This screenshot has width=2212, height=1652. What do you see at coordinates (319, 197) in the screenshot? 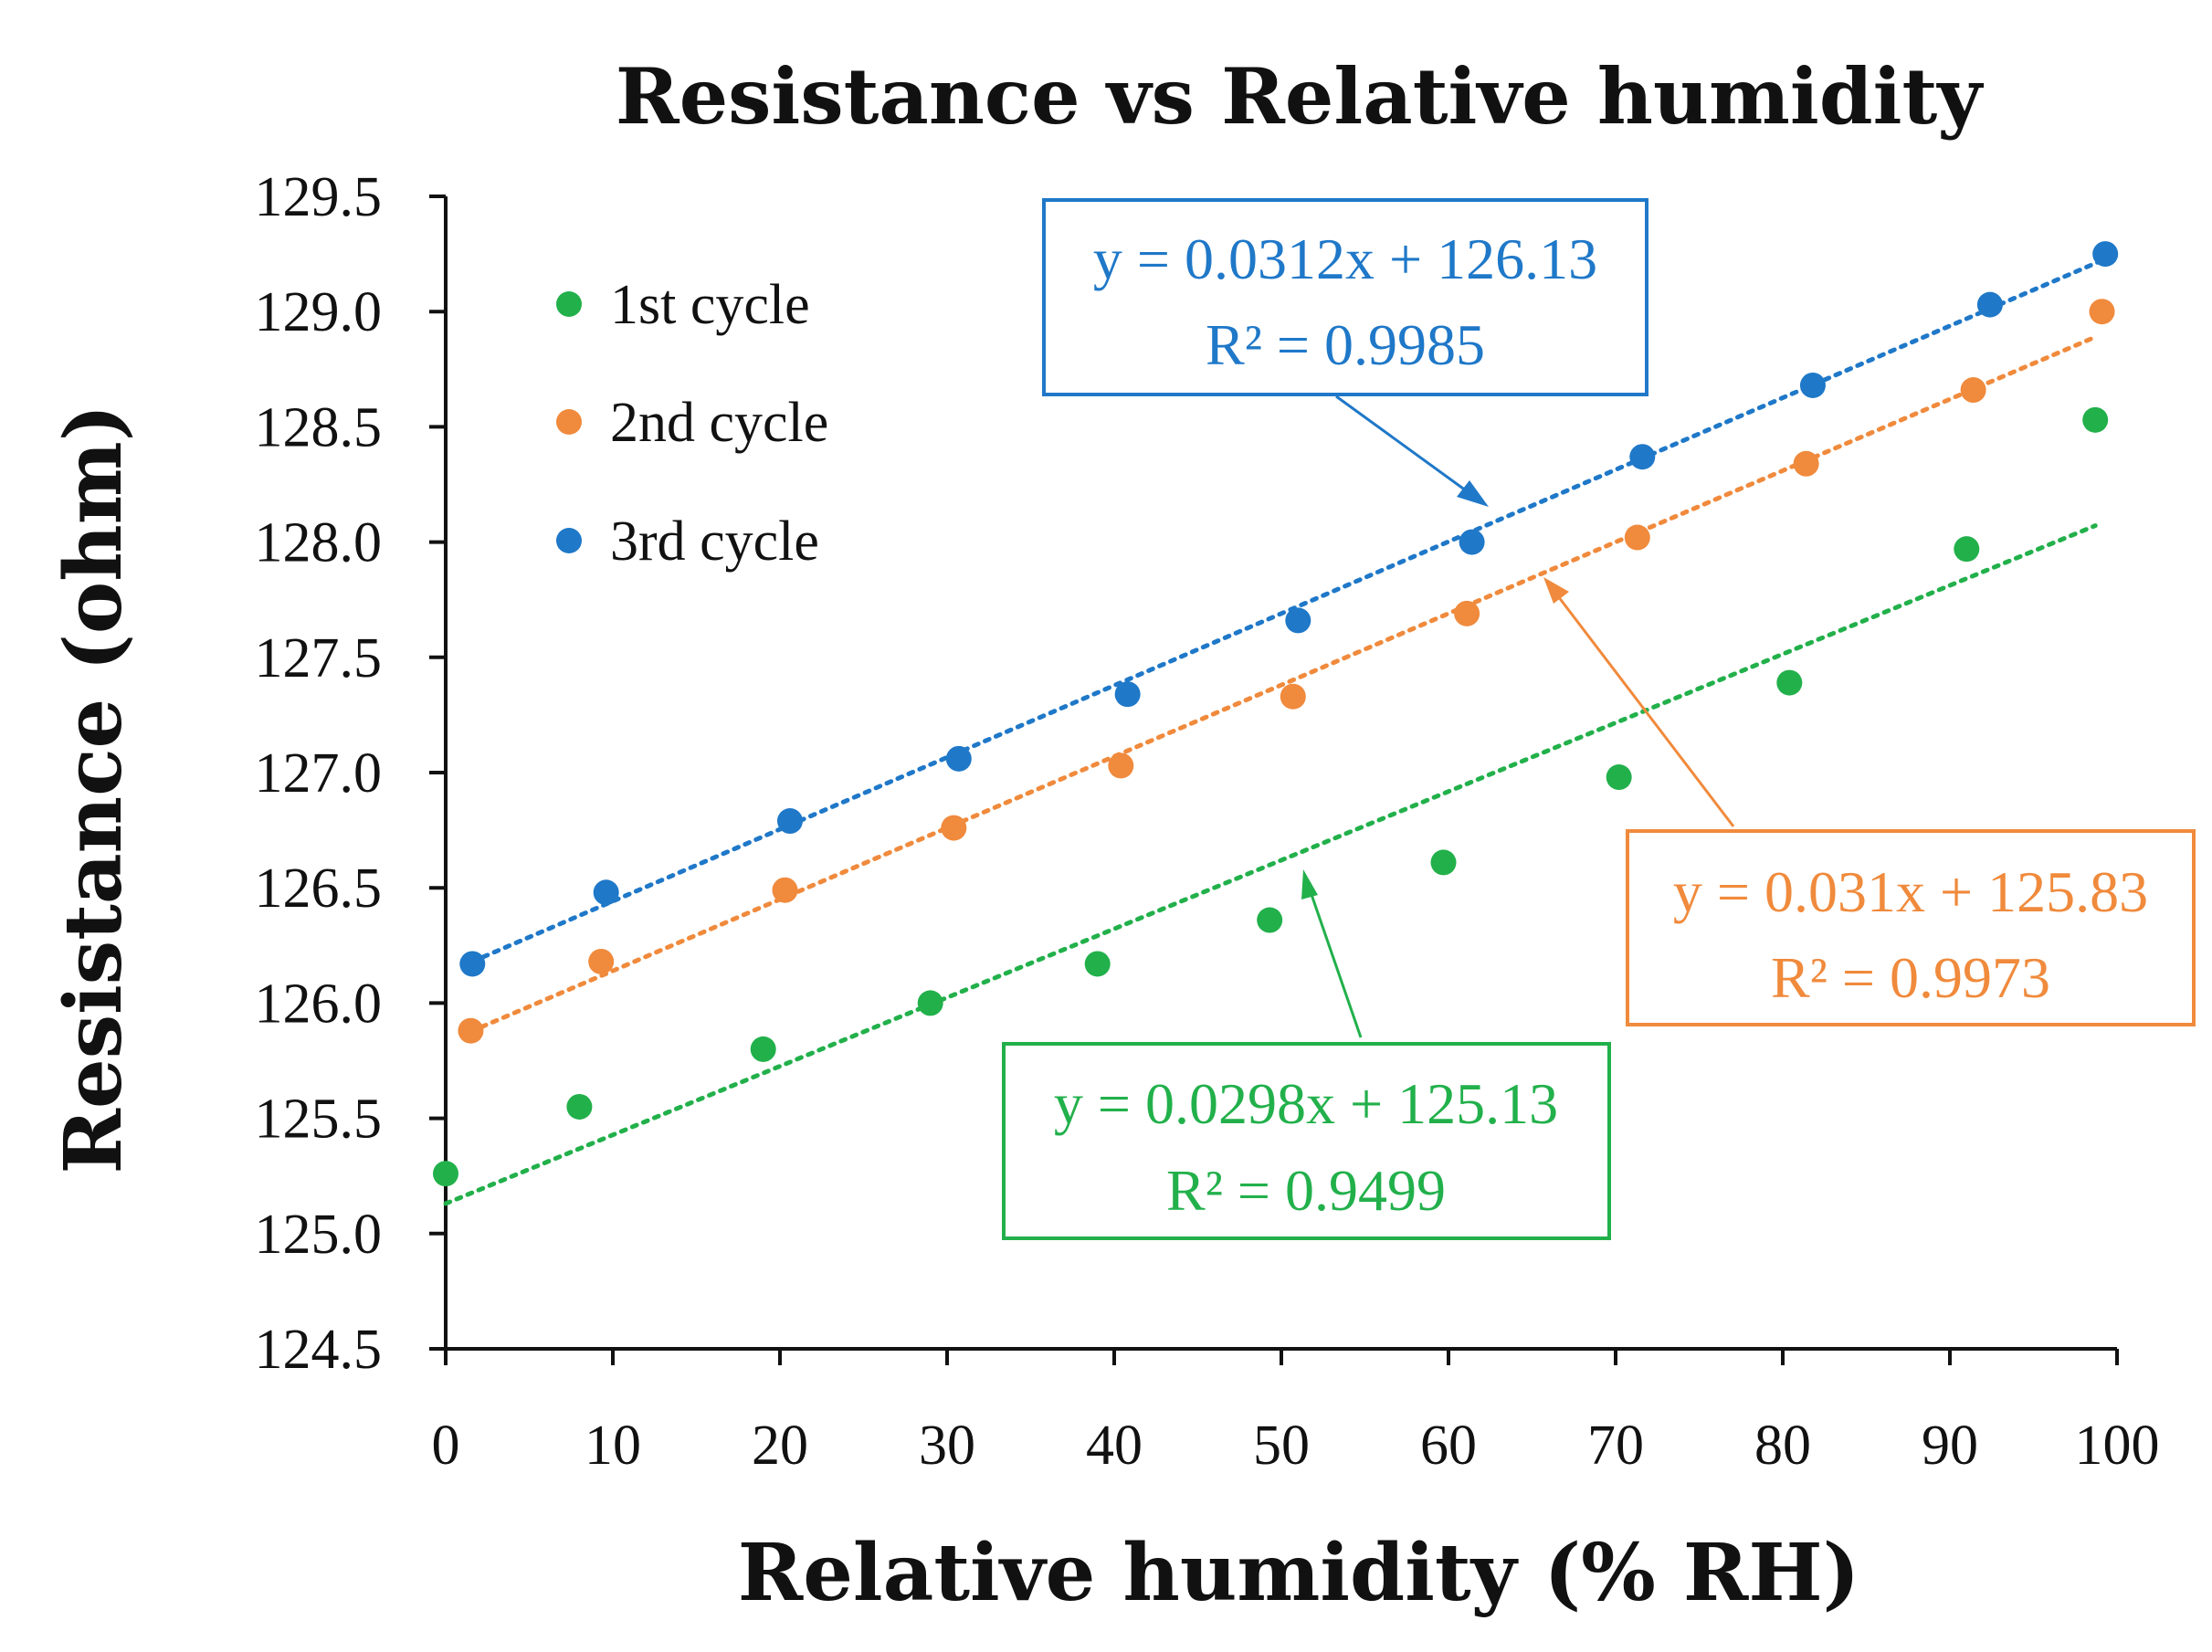
I see `y-tick-label: 129.5` at bounding box center [319, 197].